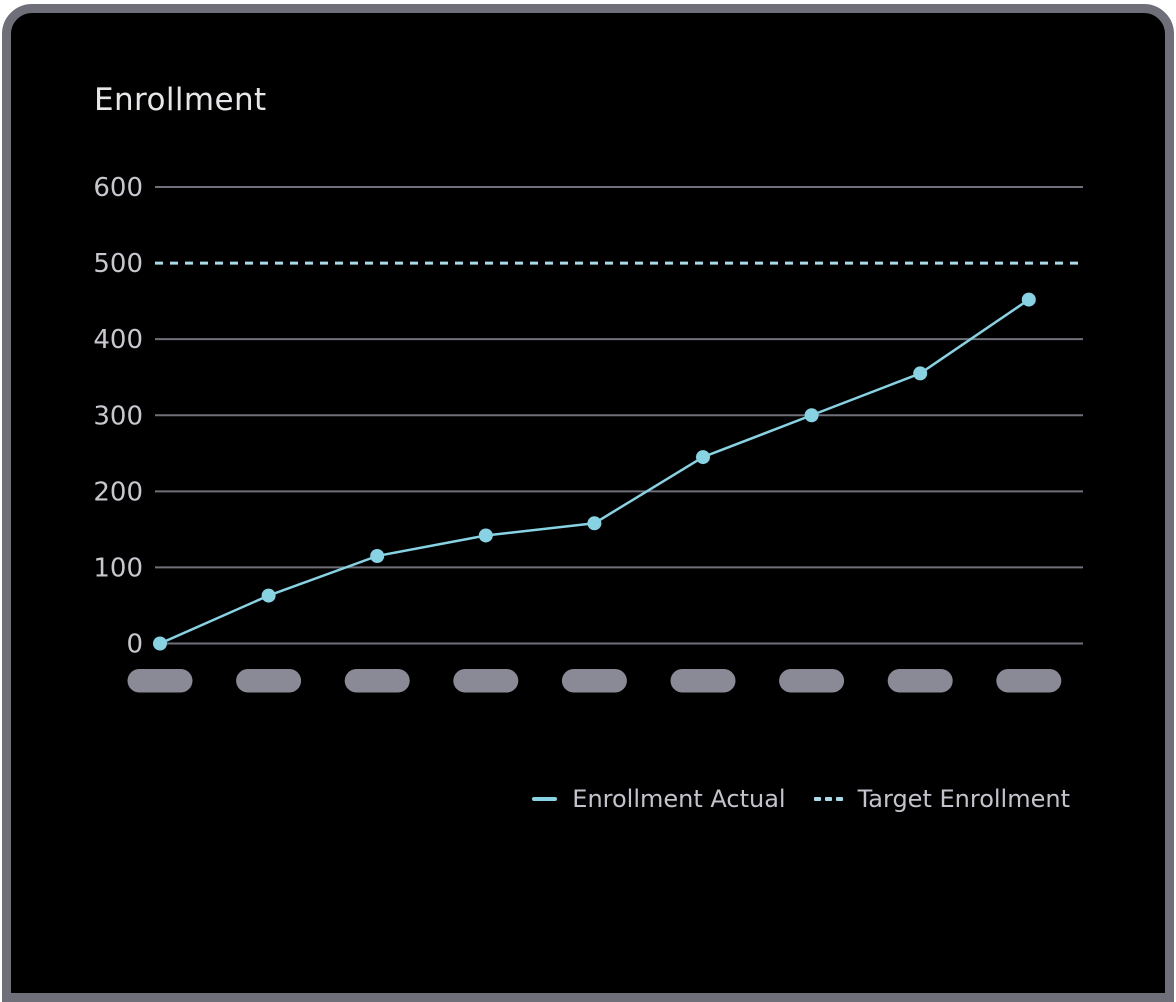 Image resolution: width=1176 pixels, height=1002 pixels. Describe the element at coordinates (134, 645) in the screenshot. I see `y-tick-label-0: 0` at that location.